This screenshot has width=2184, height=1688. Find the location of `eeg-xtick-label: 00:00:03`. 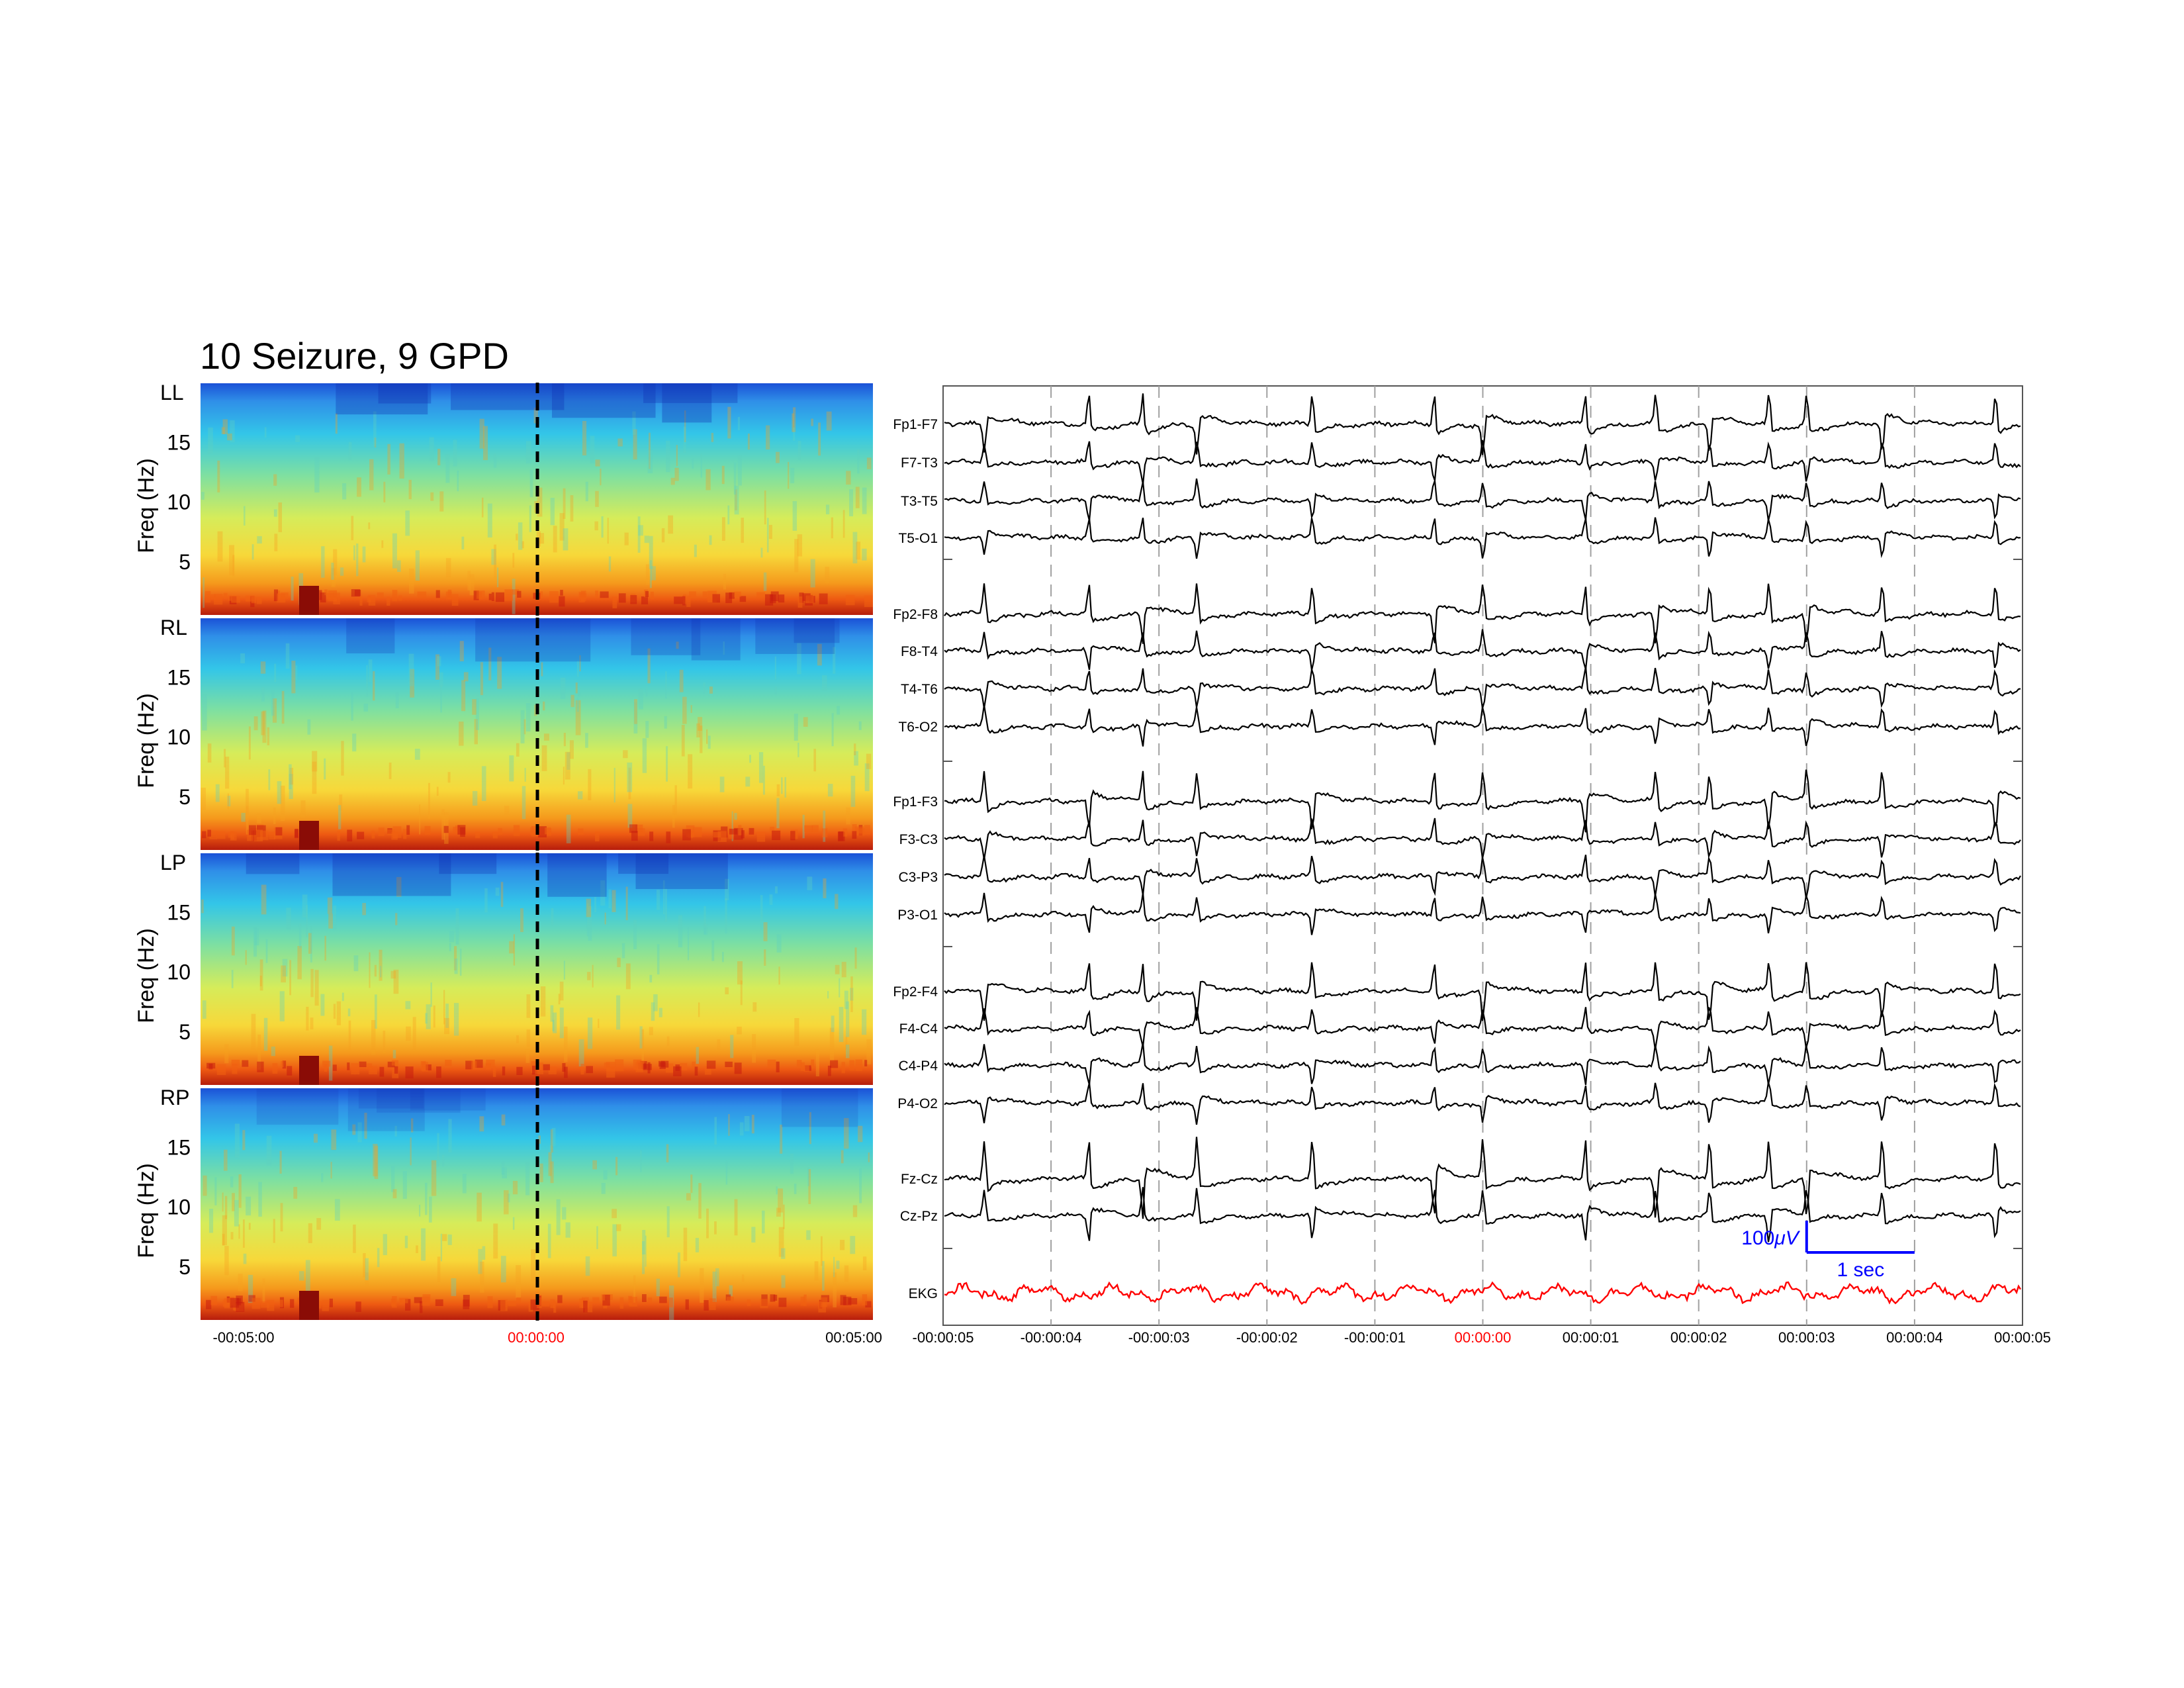

eeg-xtick-label: 00:00:03 is located at coordinates (1806, 1337).